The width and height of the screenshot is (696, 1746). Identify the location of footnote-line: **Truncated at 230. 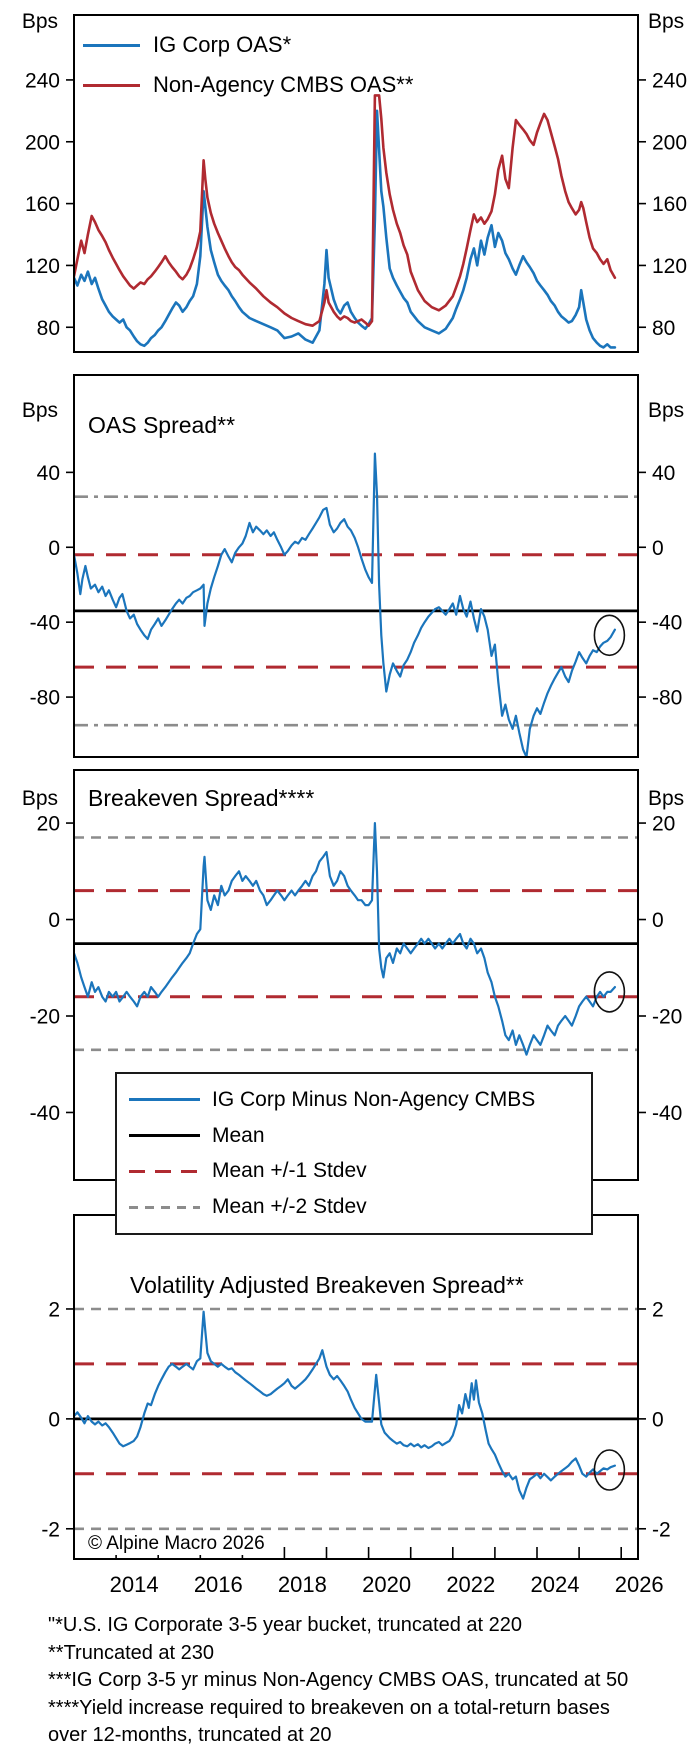
(131, 1652).